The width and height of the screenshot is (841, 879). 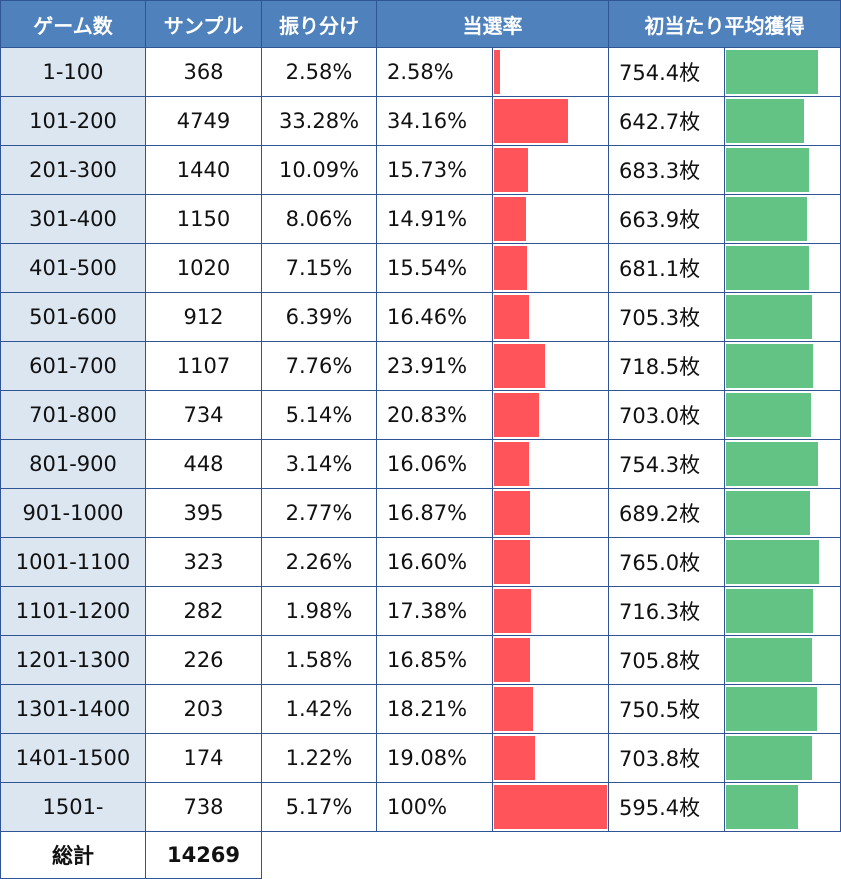 What do you see at coordinates (73, 415) in the screenshot?
I see `game-range: 701-800` at bounding box center [73, 415].